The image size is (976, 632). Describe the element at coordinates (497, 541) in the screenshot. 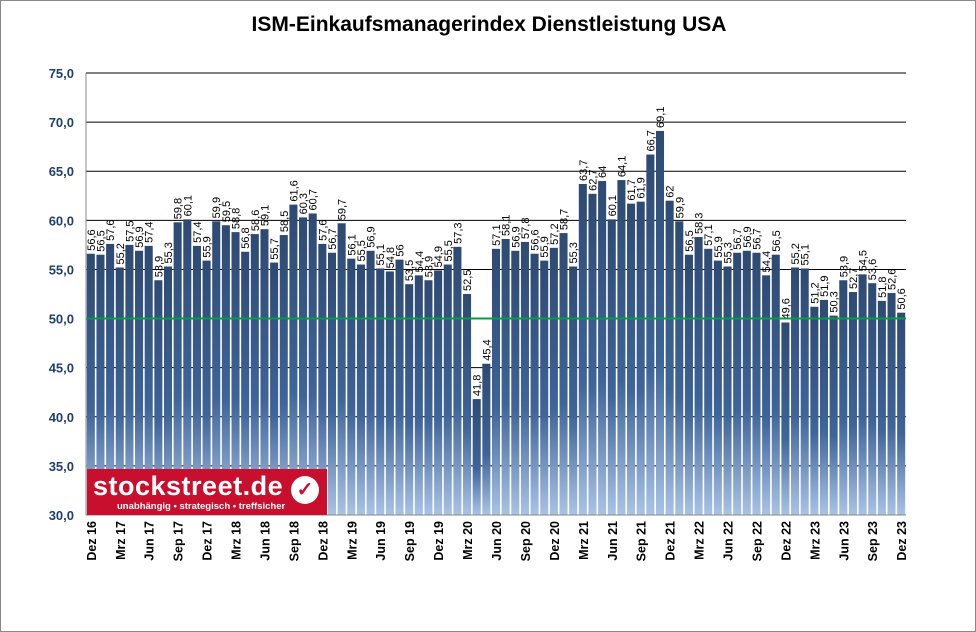

I see `x-tick-label: Jun 20` at that location.